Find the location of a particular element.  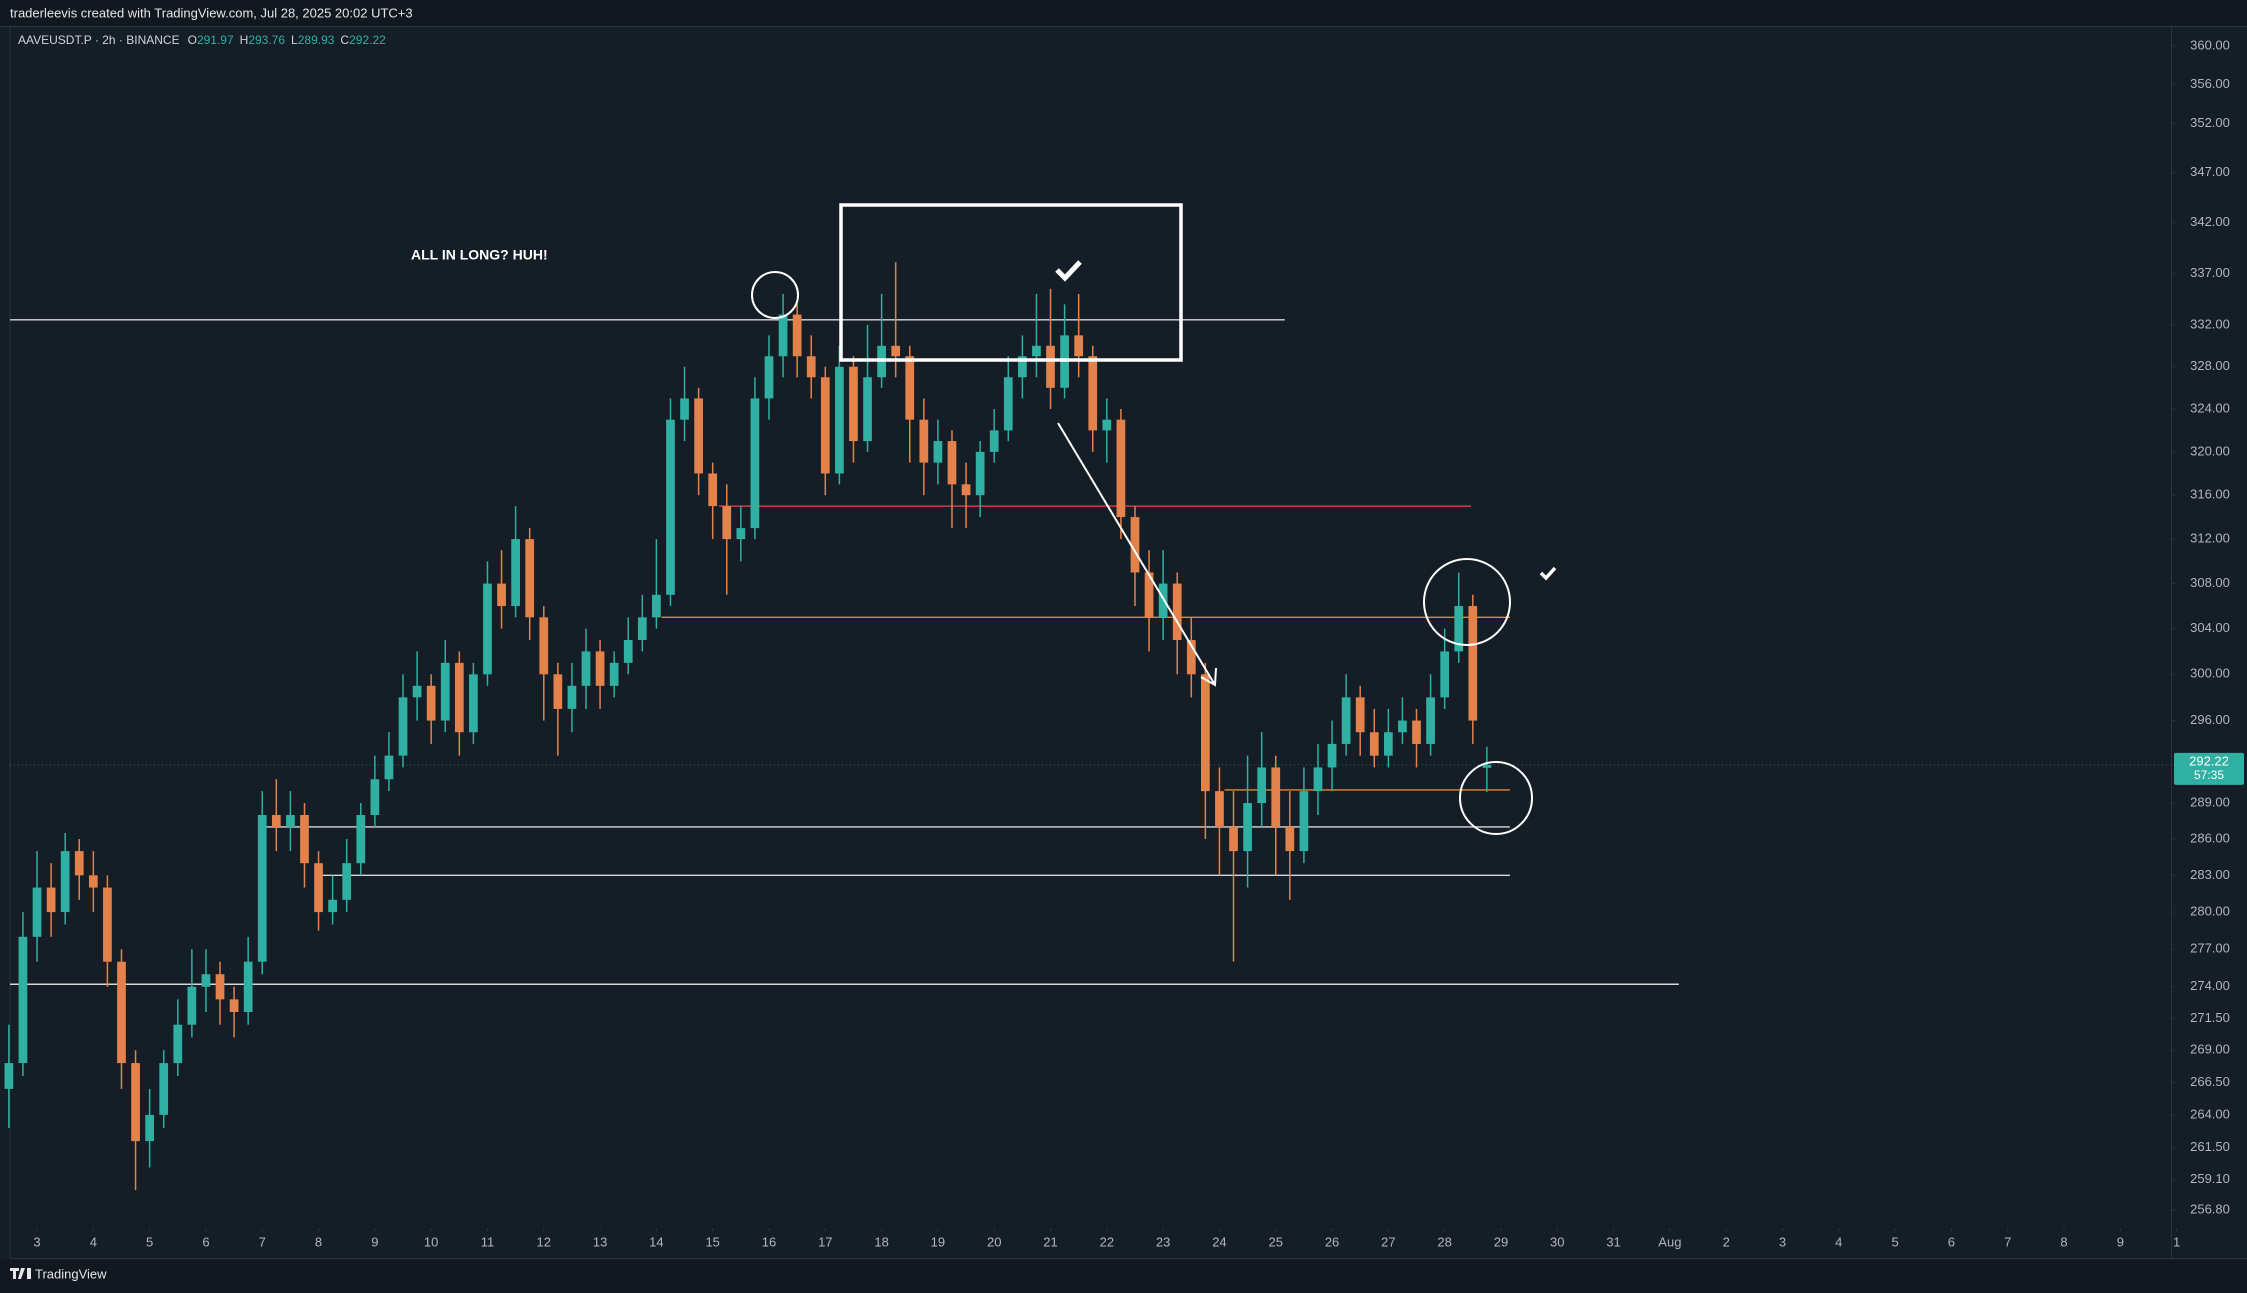

symbol: AAVEUSDT.P · 2h · BINANCE is located at coordinates (99, 40).